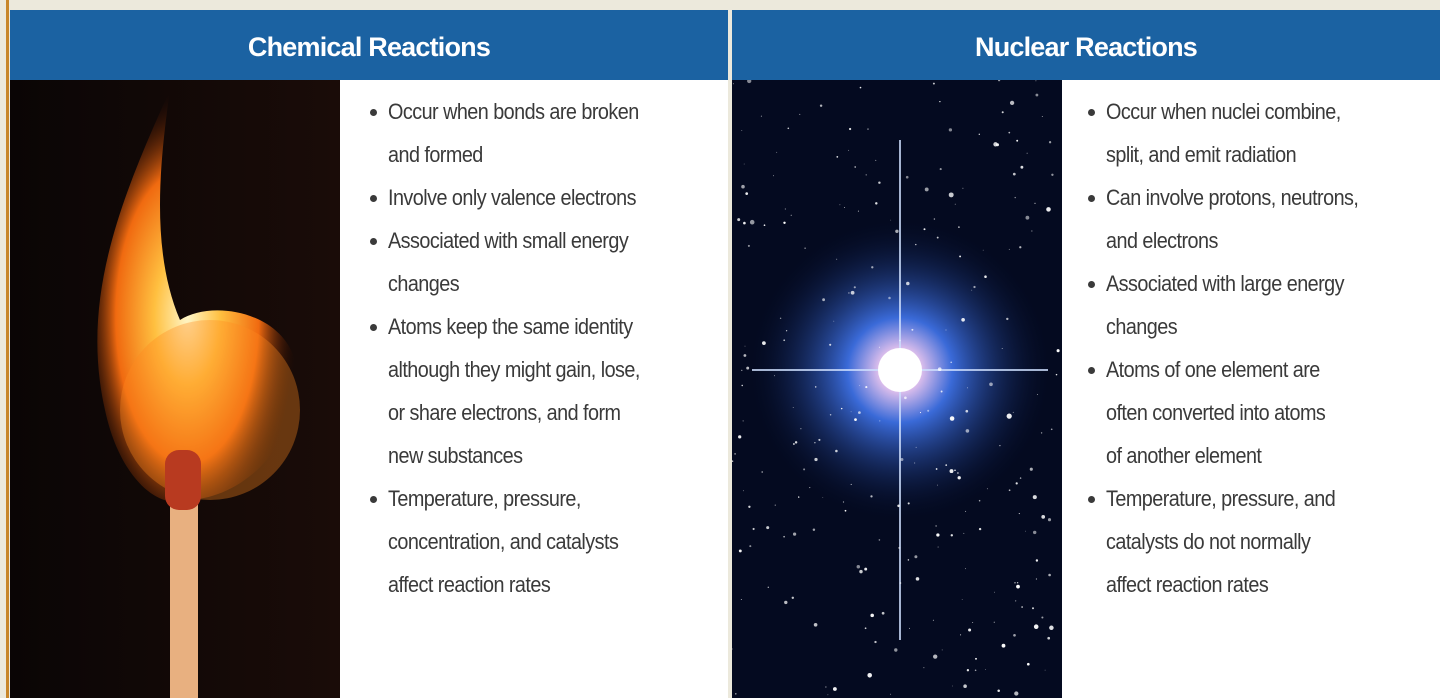 The height and width of the screenshot is (698, 1440). I want to click on bullet-text: changes, so click(1142, 326).